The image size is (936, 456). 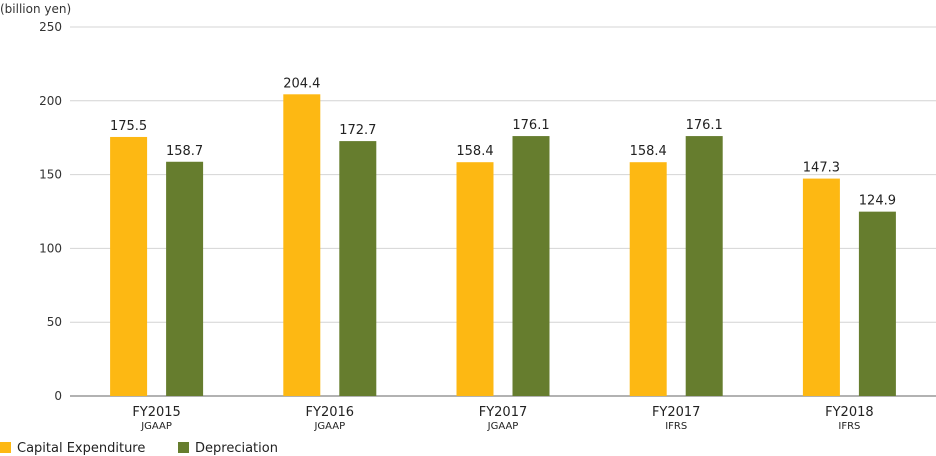 I want to click on y-tick-label: 50, so click(x=54, y=322).